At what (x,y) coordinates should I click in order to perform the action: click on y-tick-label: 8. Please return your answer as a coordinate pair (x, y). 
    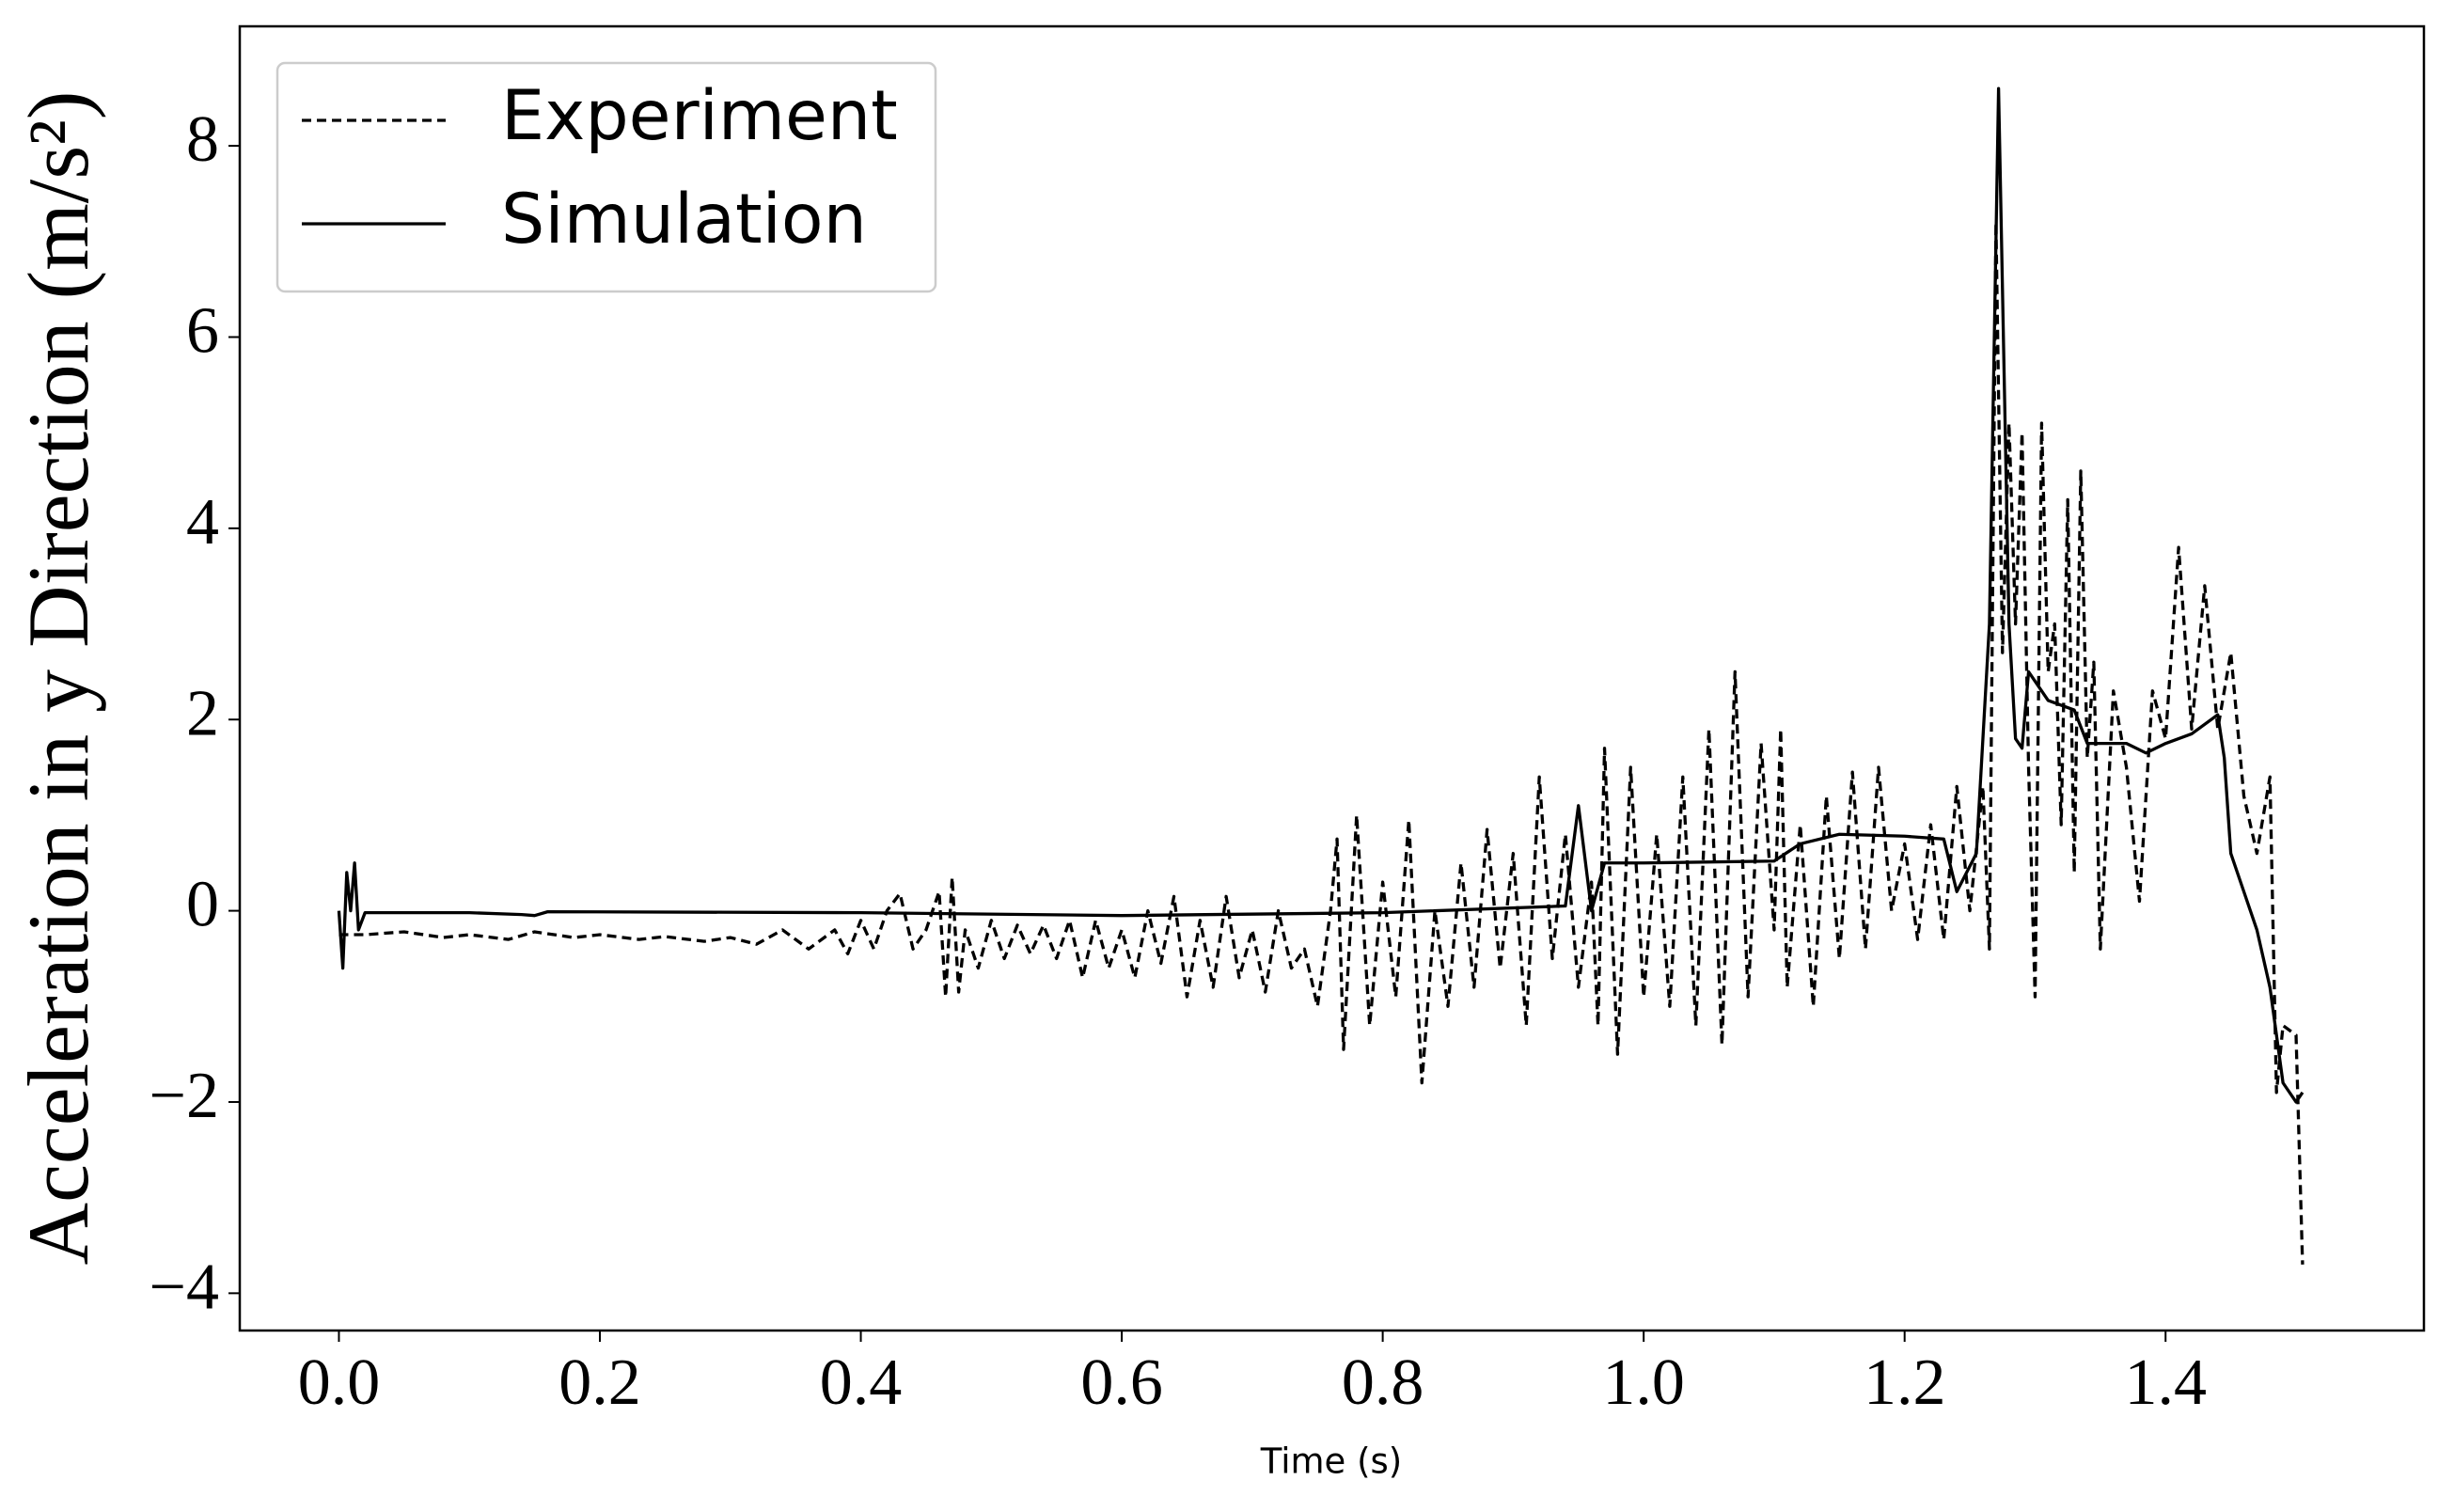
    Looking at the image, I should click on (202, 139).